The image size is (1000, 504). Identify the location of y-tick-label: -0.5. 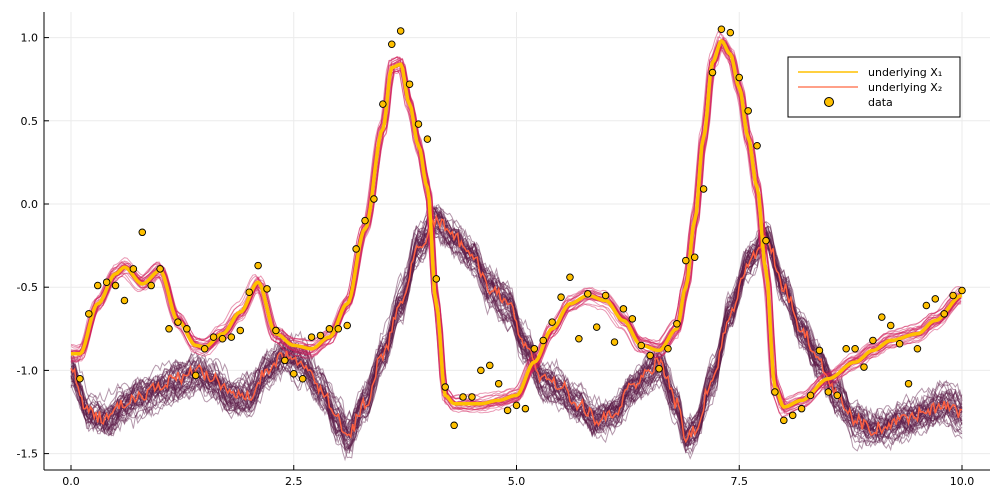
(27, 287).